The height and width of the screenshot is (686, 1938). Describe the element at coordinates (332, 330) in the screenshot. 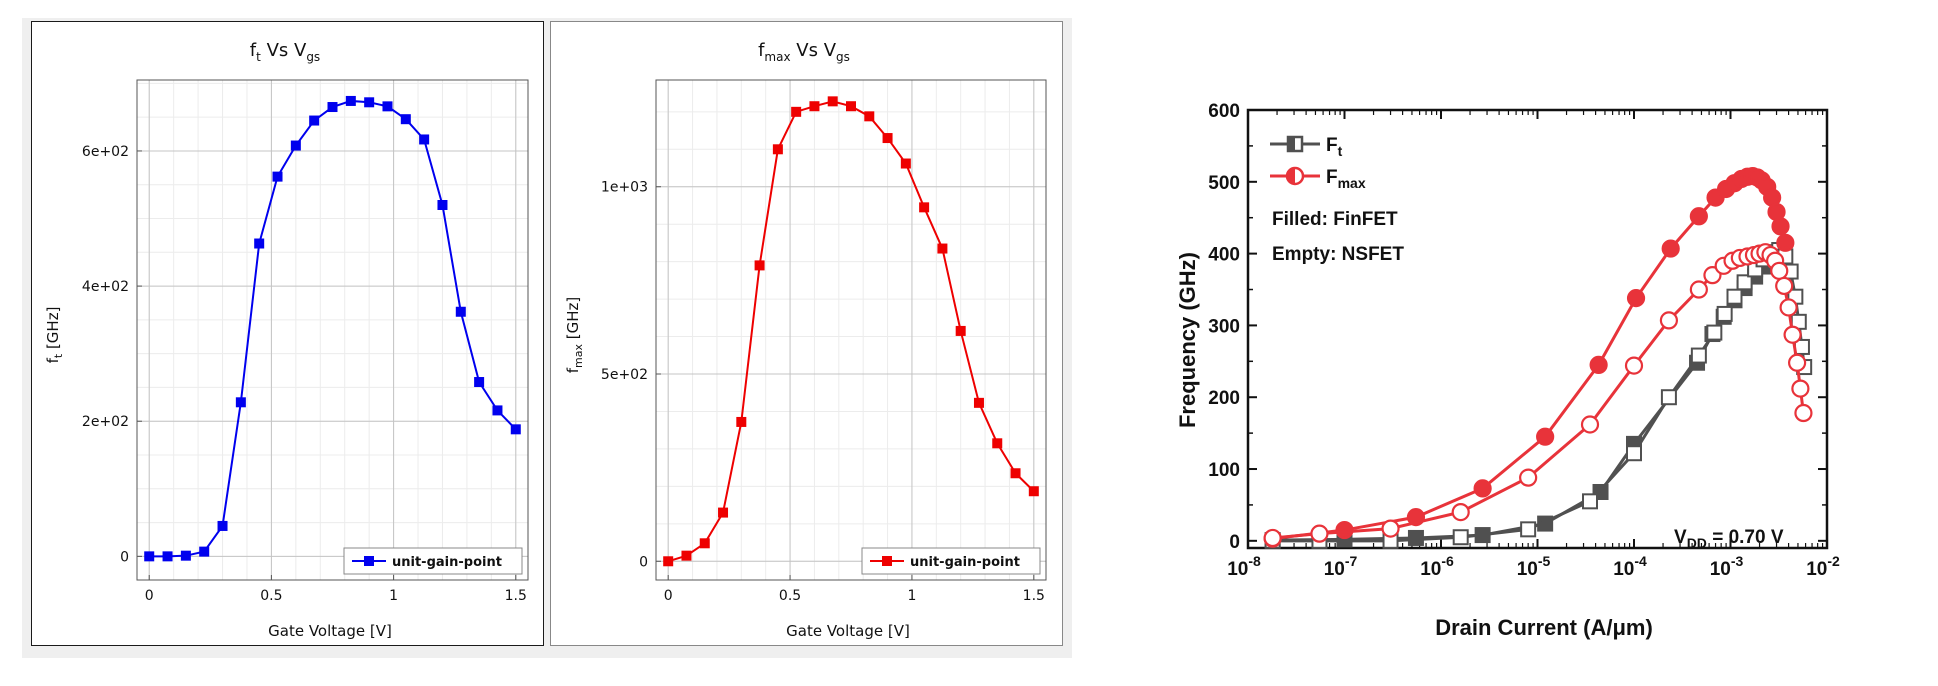

I see `plot-frame` at that location.